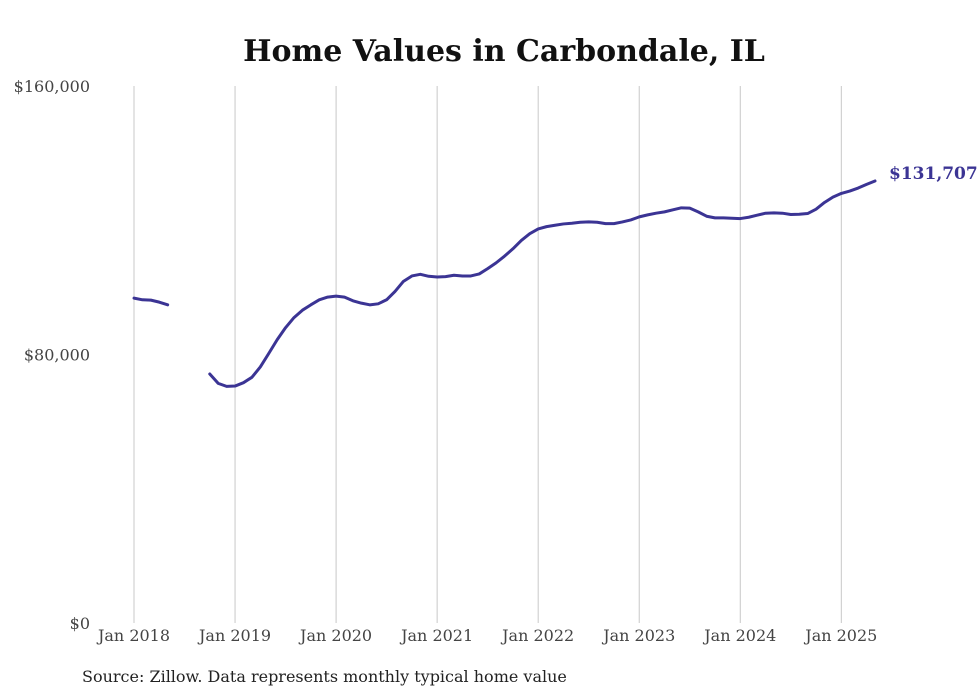 Image resolution: width=980 pixels, height=699 pixels. Describe the element at coordinates (133, 635) in the screenshot. I see `x-tick-label: Jan 2018` at that location.